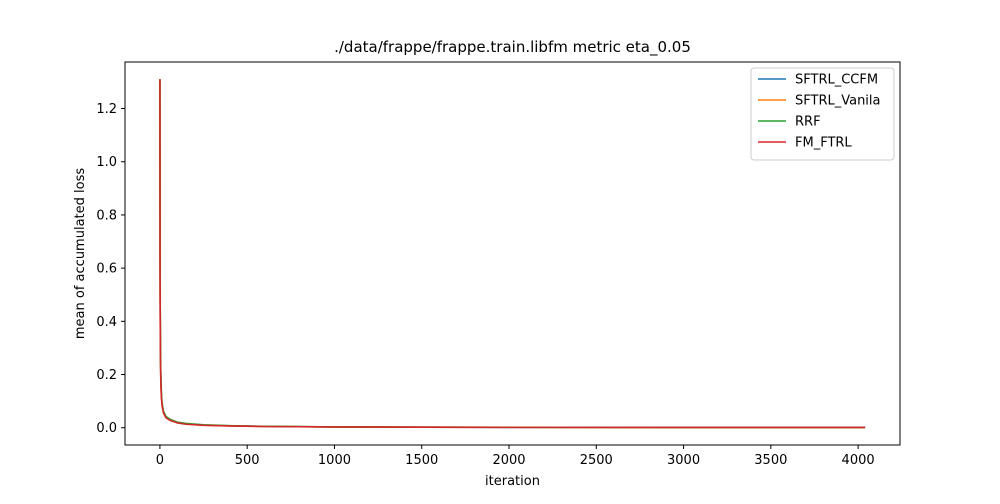 The height and width of the screenshot is (504, 1000). I want to click on x-tick-label: 3500, so click(770, 460).